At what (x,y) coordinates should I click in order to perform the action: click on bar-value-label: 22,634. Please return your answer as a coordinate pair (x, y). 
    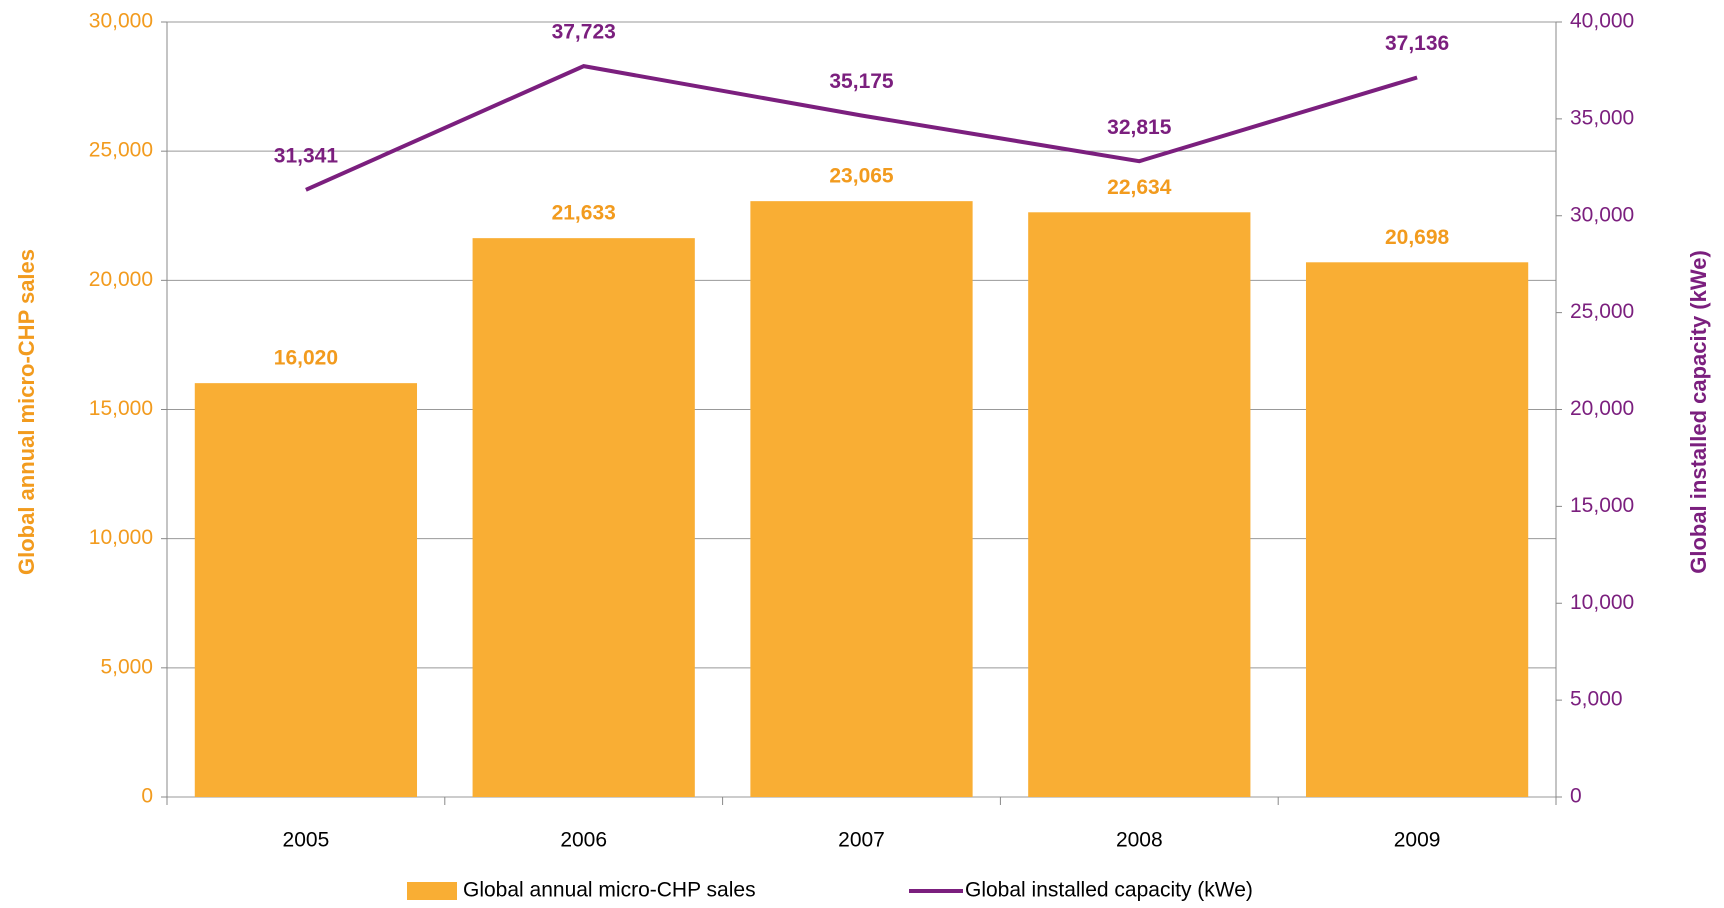
    Looking at the image, I should click on (1139, 187).